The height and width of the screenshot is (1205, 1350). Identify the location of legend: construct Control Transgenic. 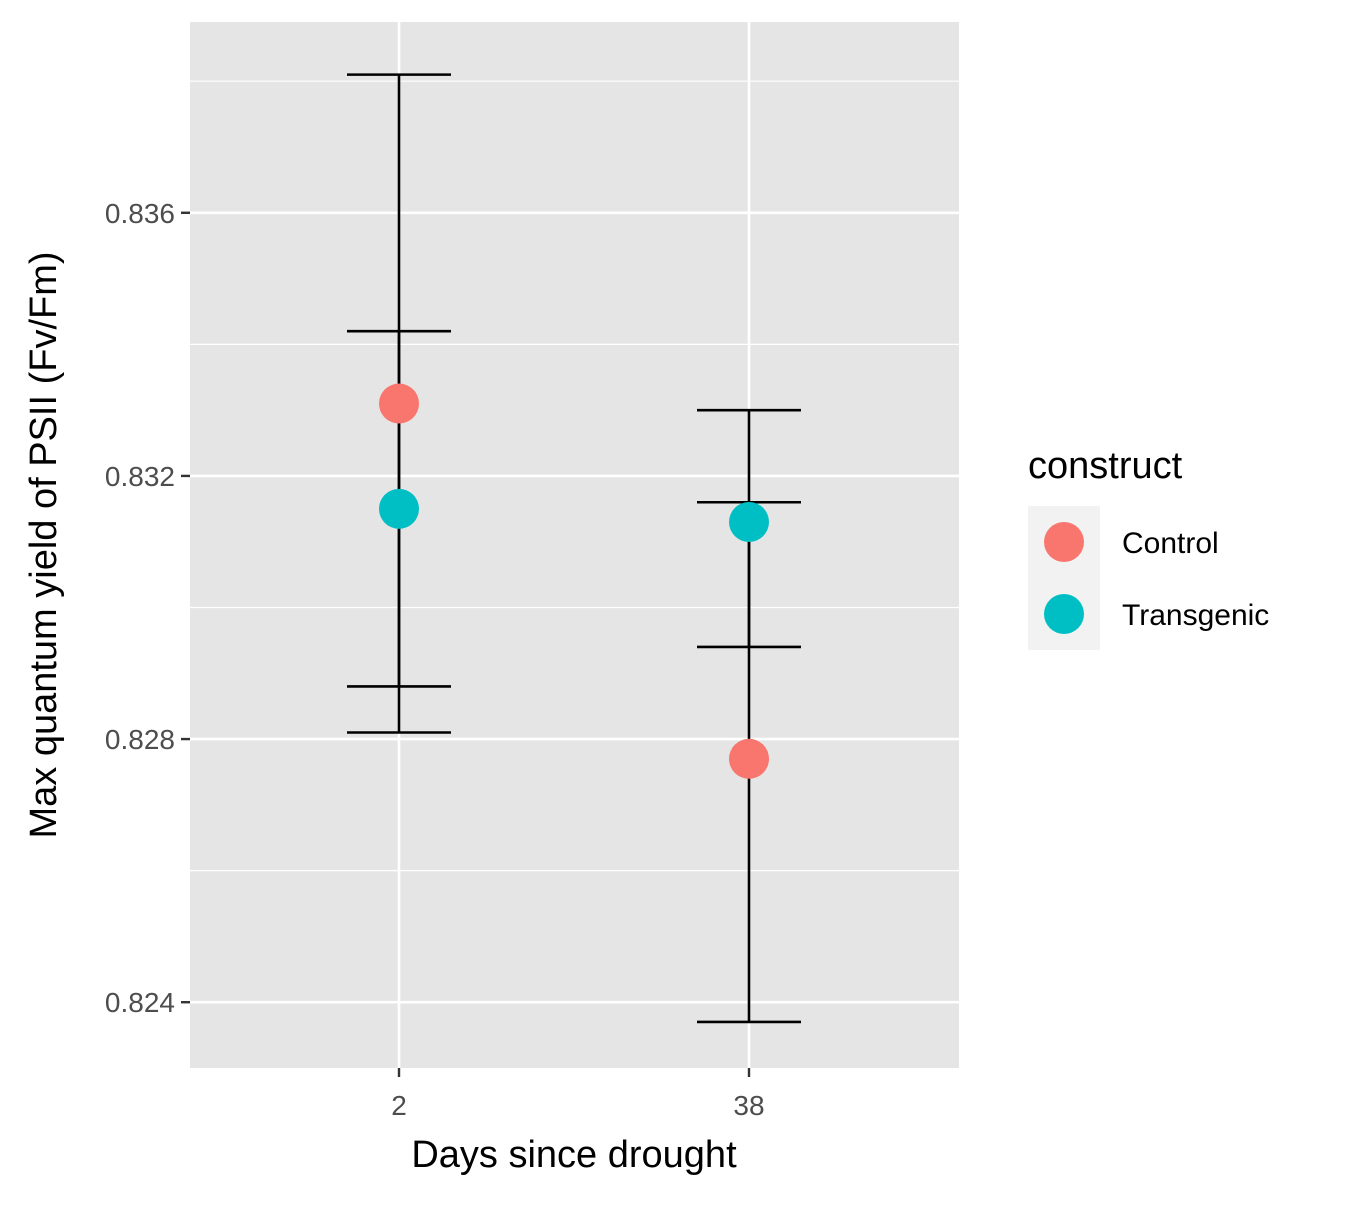
(1148, 547).